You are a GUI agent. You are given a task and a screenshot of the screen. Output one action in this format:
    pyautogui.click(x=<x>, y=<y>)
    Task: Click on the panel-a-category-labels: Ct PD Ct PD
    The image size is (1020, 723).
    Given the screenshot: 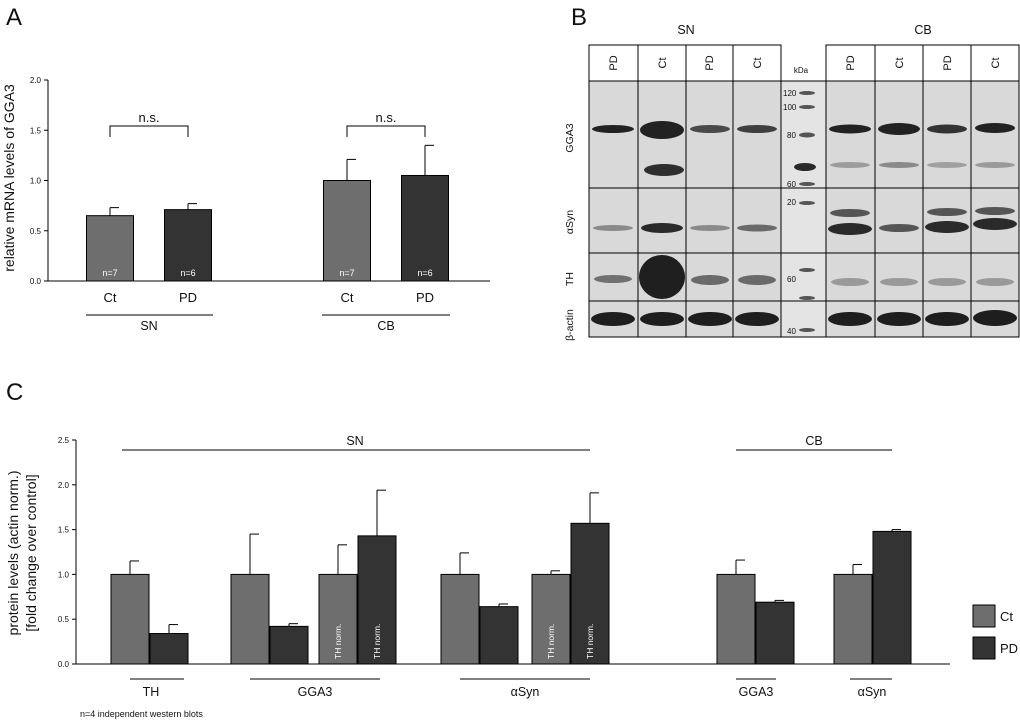 What is the action you would take?
    pyautogui.click(x=269, y=297)
    